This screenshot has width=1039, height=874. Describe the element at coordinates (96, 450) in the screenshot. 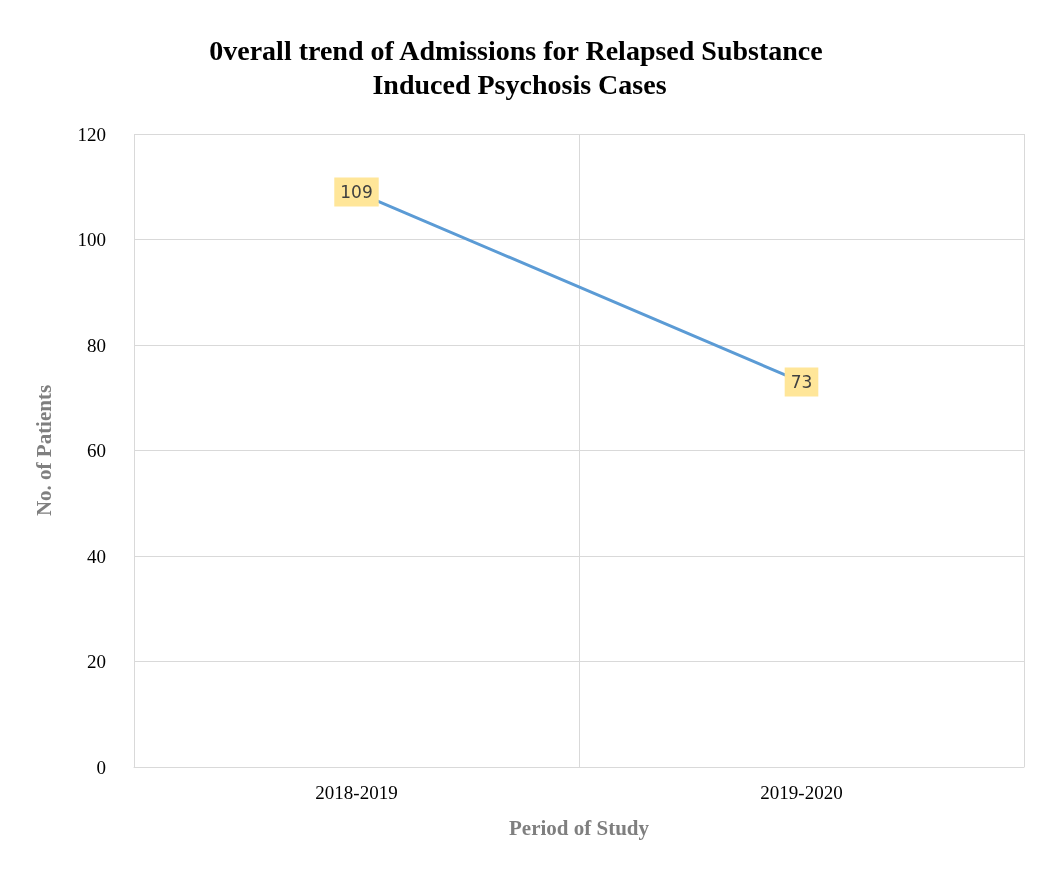

I see `y-tick-label: 60` at that location.